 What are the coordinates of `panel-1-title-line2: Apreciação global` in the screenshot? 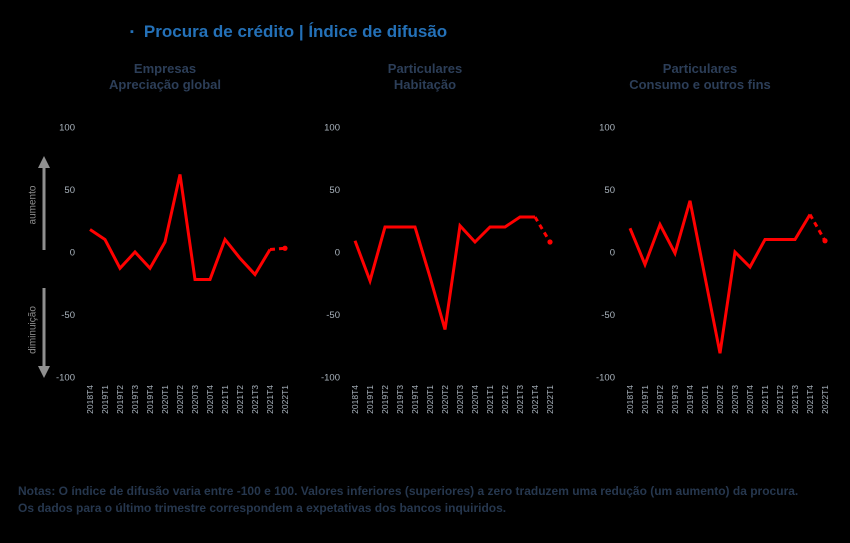 It's located at (165, 84).